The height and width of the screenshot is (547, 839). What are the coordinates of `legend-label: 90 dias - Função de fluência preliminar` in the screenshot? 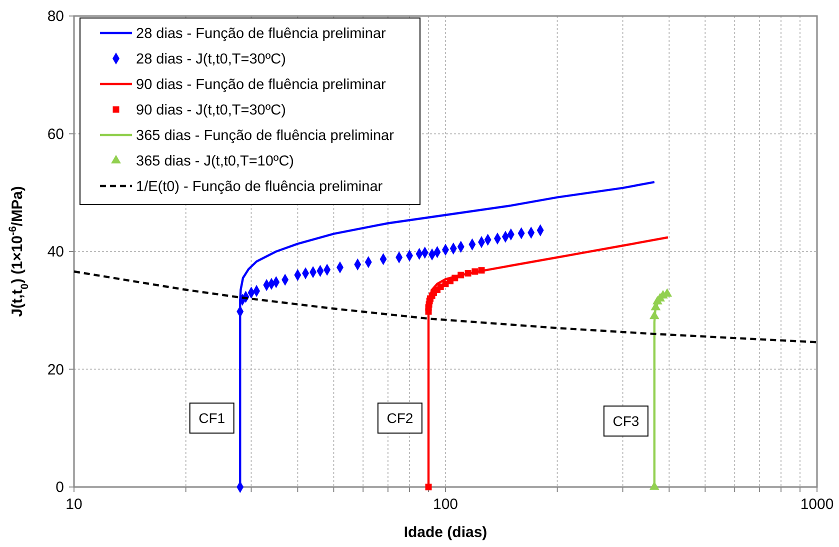 It's located at (261, 85).